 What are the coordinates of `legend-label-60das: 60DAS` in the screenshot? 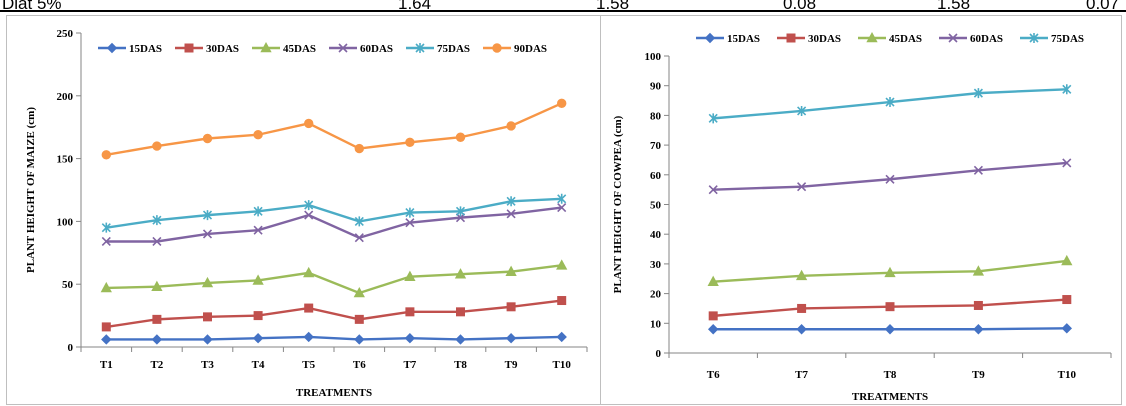 It's located at (986, 39).